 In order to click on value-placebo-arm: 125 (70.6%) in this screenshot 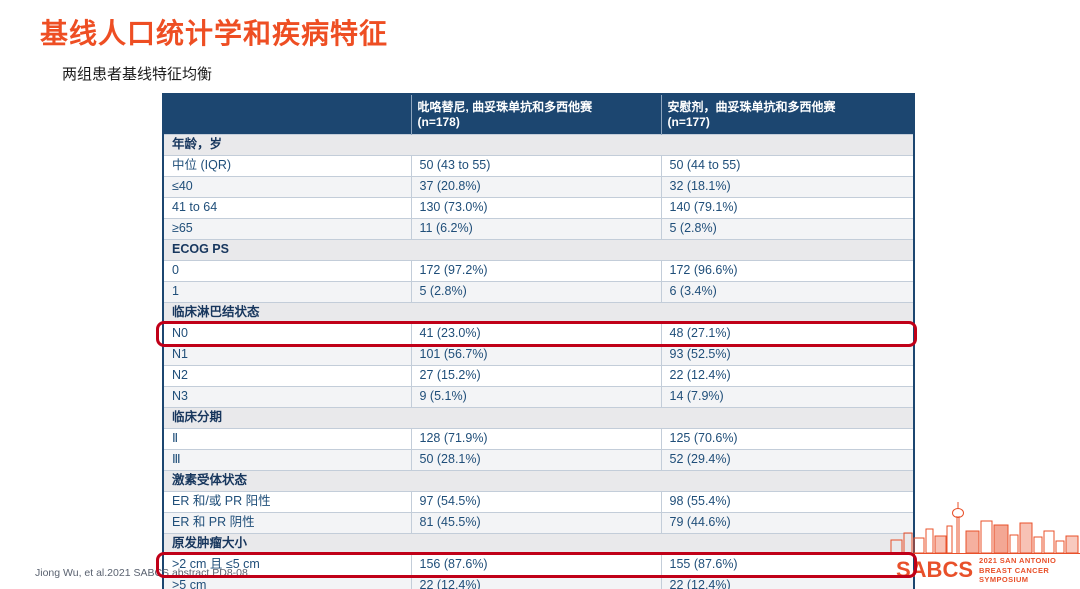, I will do `click(787, 439)`.